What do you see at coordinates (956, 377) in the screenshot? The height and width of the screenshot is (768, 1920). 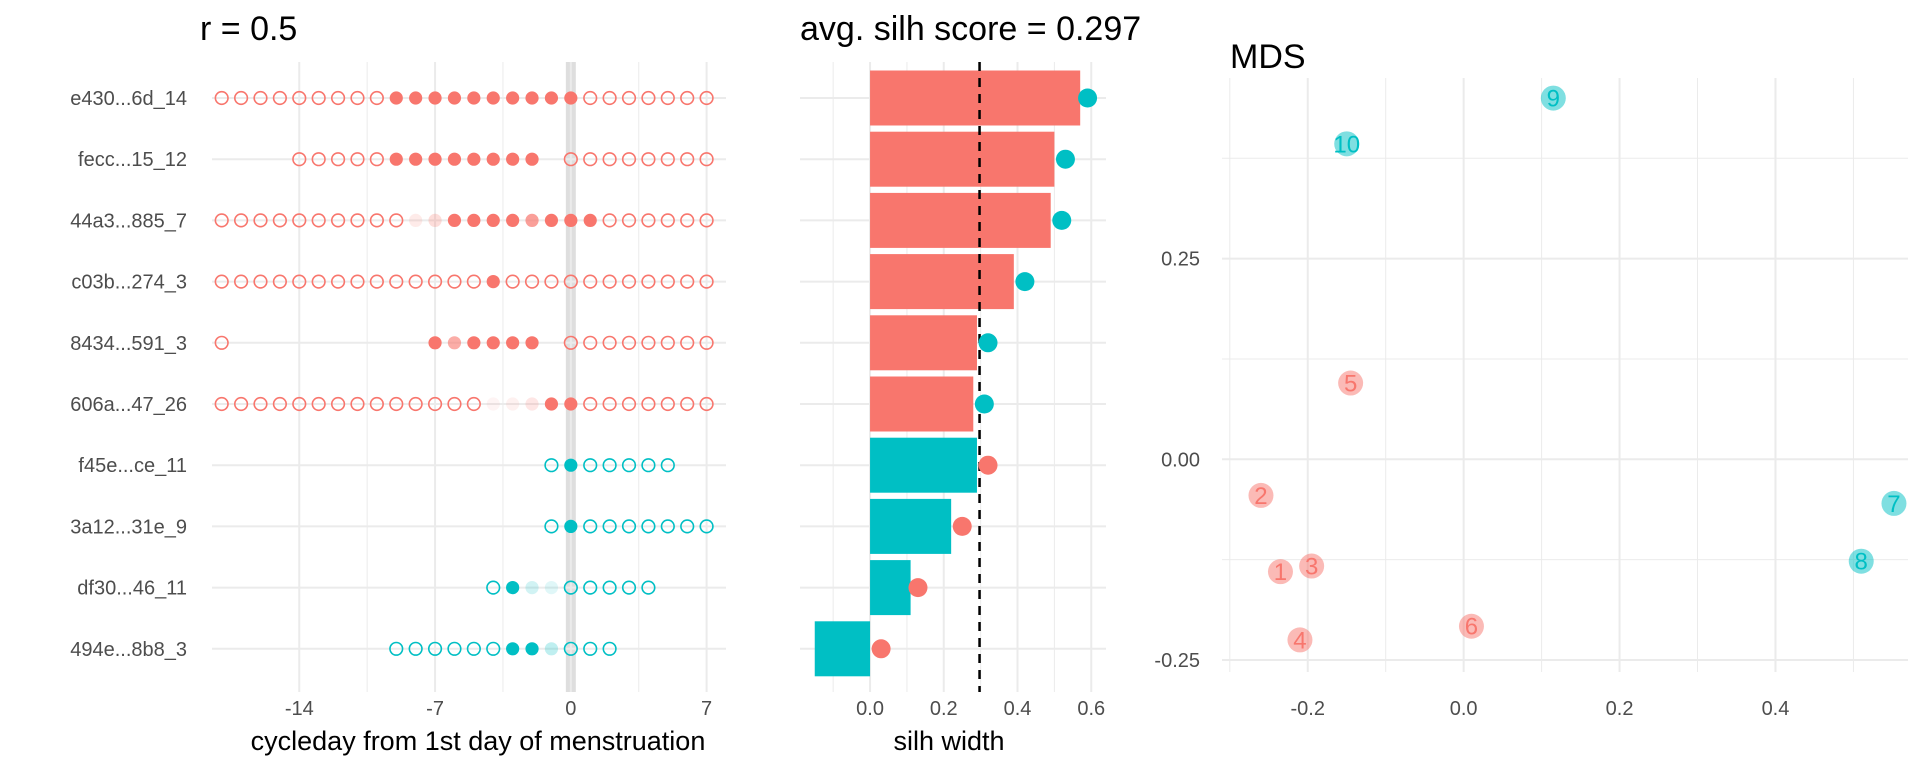 I see `panel2-bars` at bounding box center [956, 377].